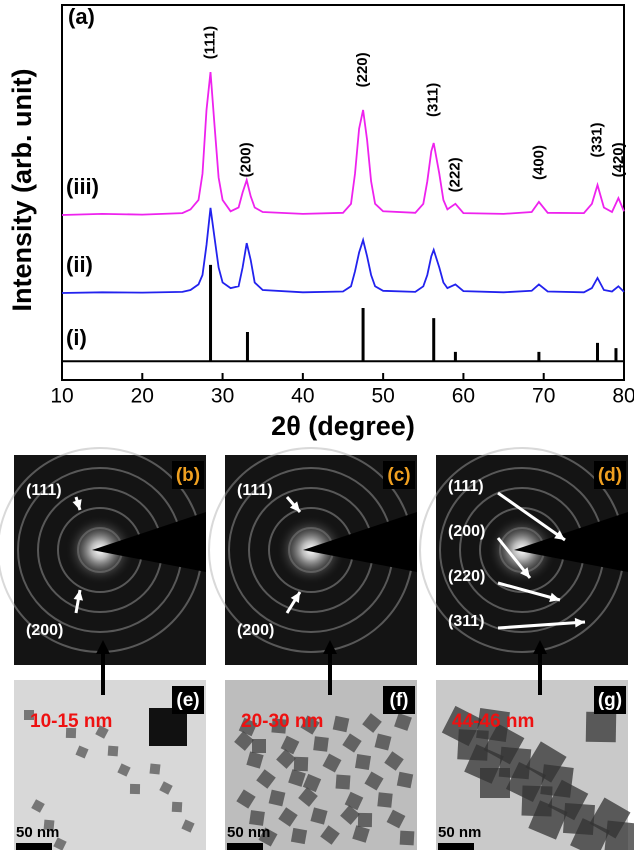 The width and height of the screenshot is (634, 855). I want to click on size-label: 44-46 nm, so click(493, 721).